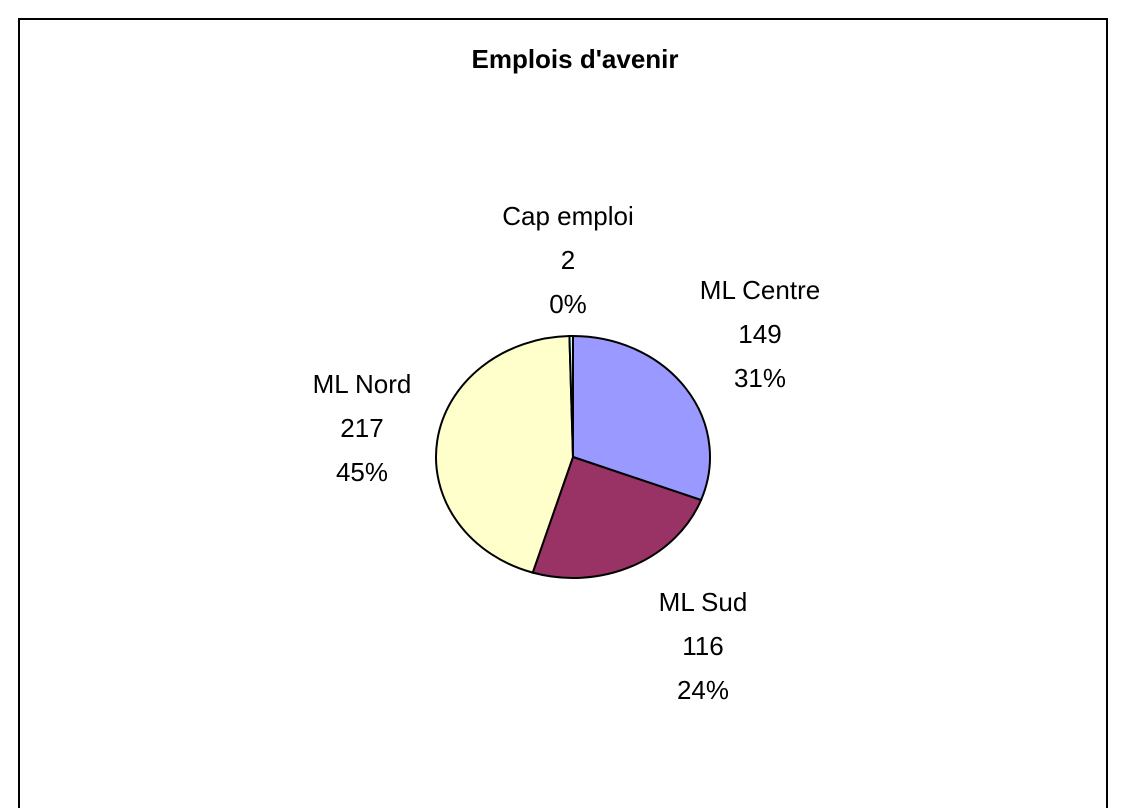 Image resolution: width=1126 pixels, height=808 pixels. Describe the element at coordinates (568, 216) in the screenshot. I see `slice-label-name: Cap emploi` at that location.